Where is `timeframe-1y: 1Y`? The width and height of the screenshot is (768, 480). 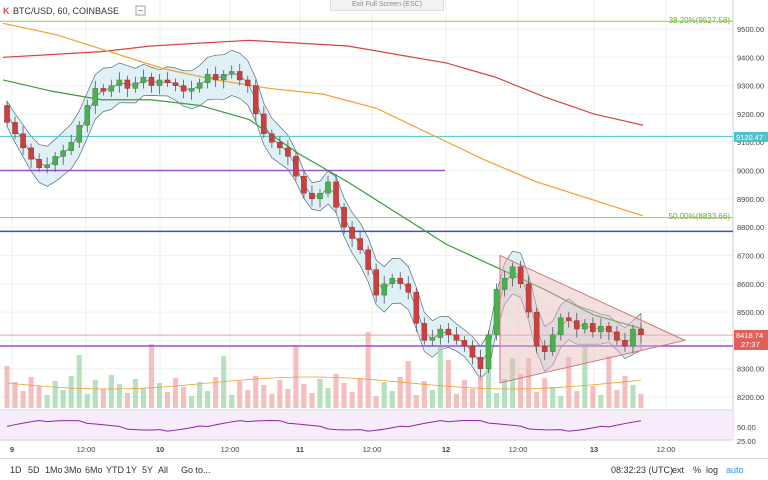
timeframe-1y: 1Y is located at coordinates (132, 470).